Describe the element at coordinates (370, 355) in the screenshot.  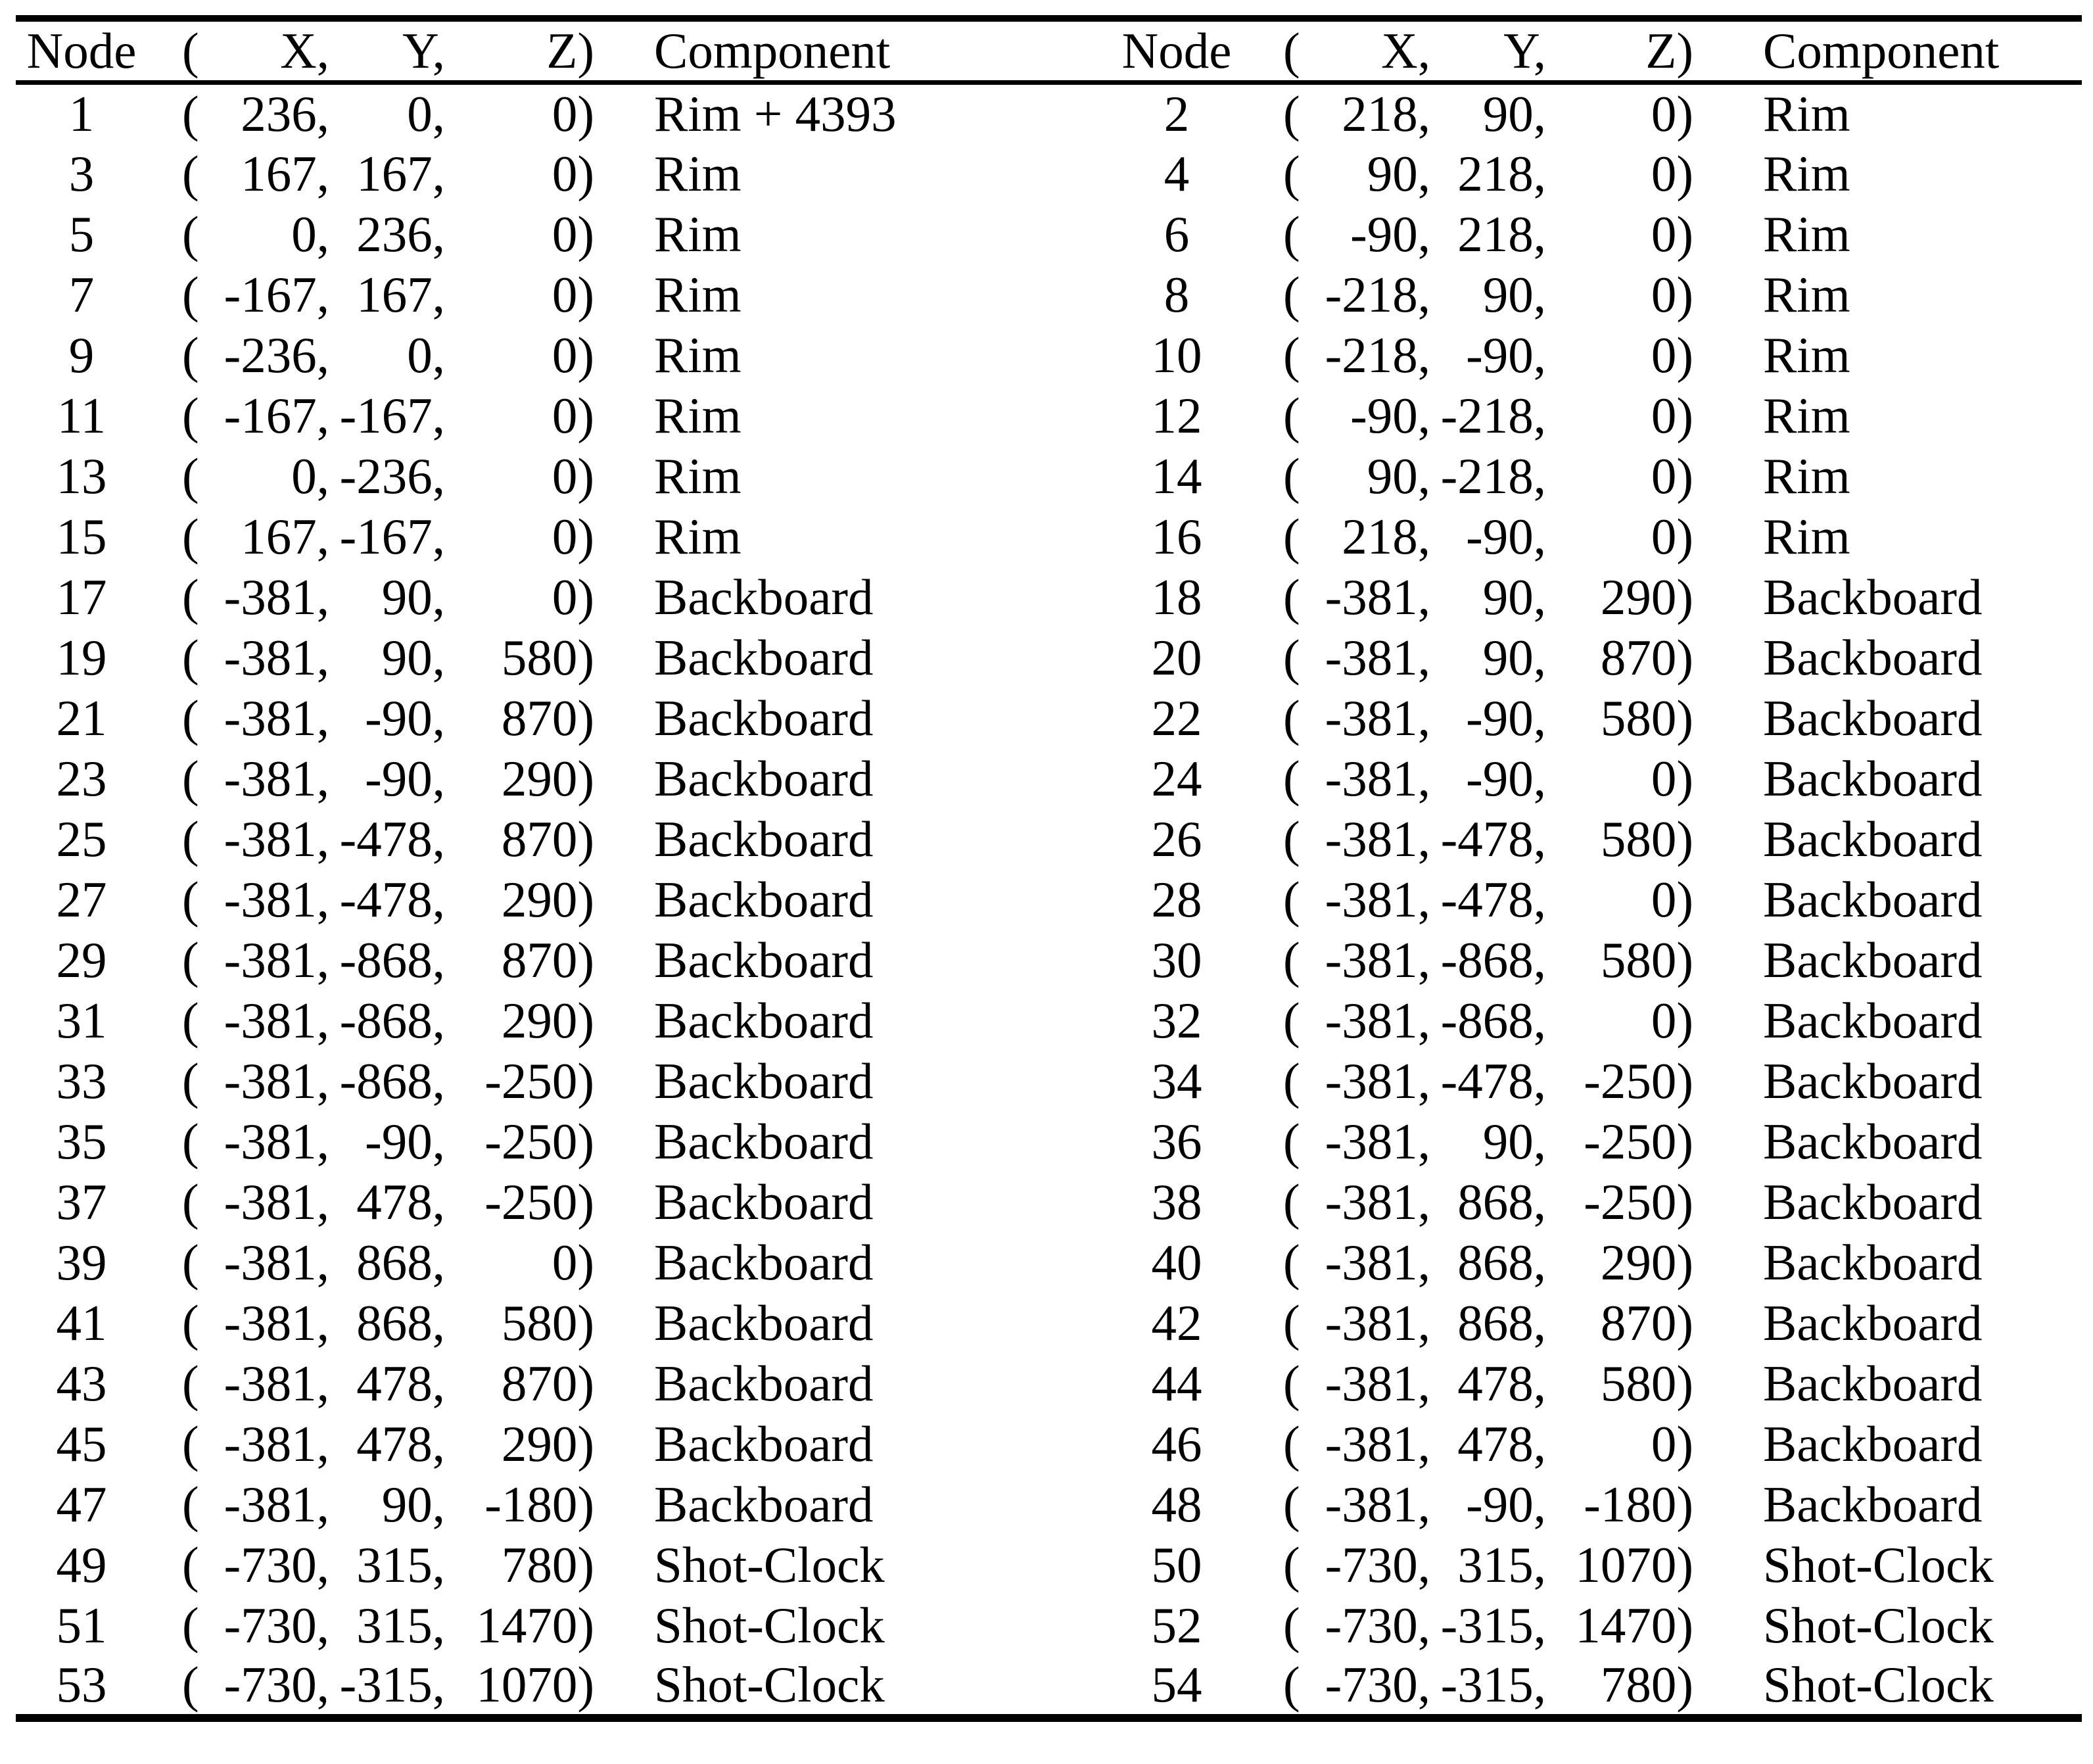
I see `coordinates-cell: (-236, 0, 0)` at that location.